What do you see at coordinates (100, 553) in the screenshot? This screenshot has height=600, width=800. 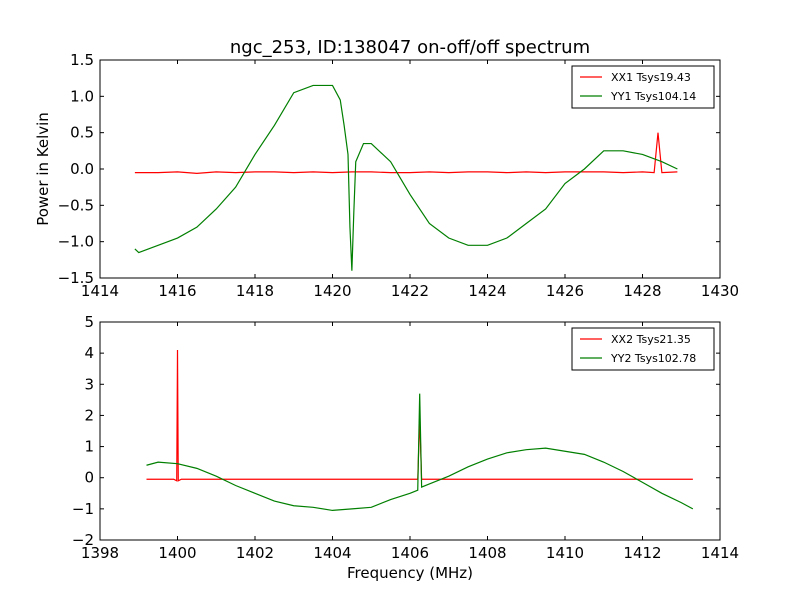 I see `x-tick-label: 1398` at bounding box center [100, 553].